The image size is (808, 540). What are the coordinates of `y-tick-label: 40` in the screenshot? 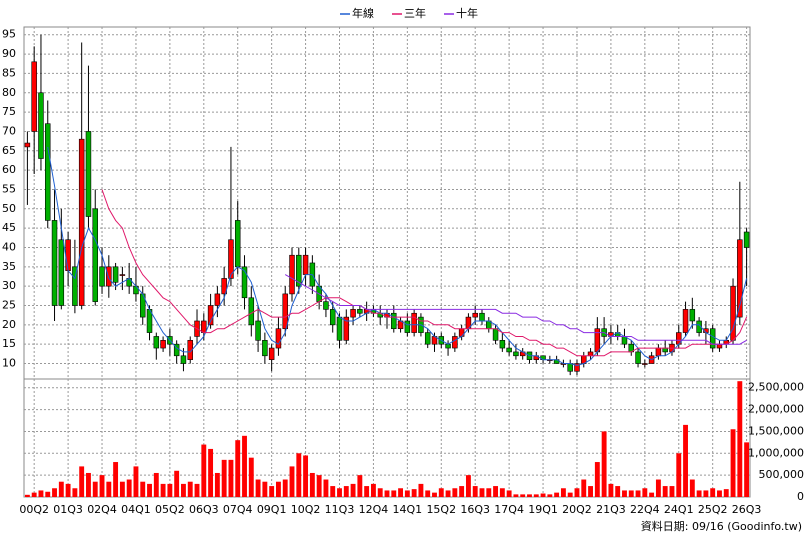 It's located at (9, 246).